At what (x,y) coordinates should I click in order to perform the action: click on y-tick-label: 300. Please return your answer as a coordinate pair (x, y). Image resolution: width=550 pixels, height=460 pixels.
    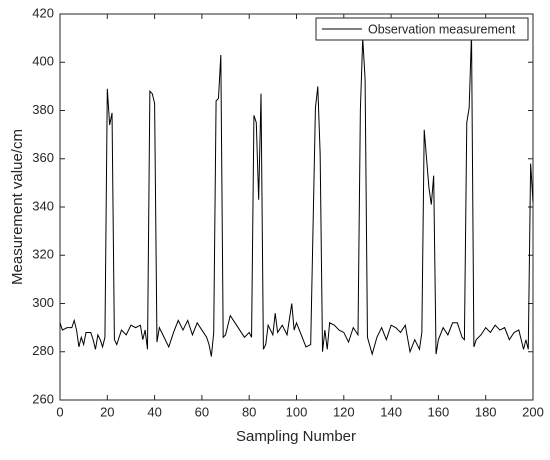
    Looking at the image, I should click on (43, 302).